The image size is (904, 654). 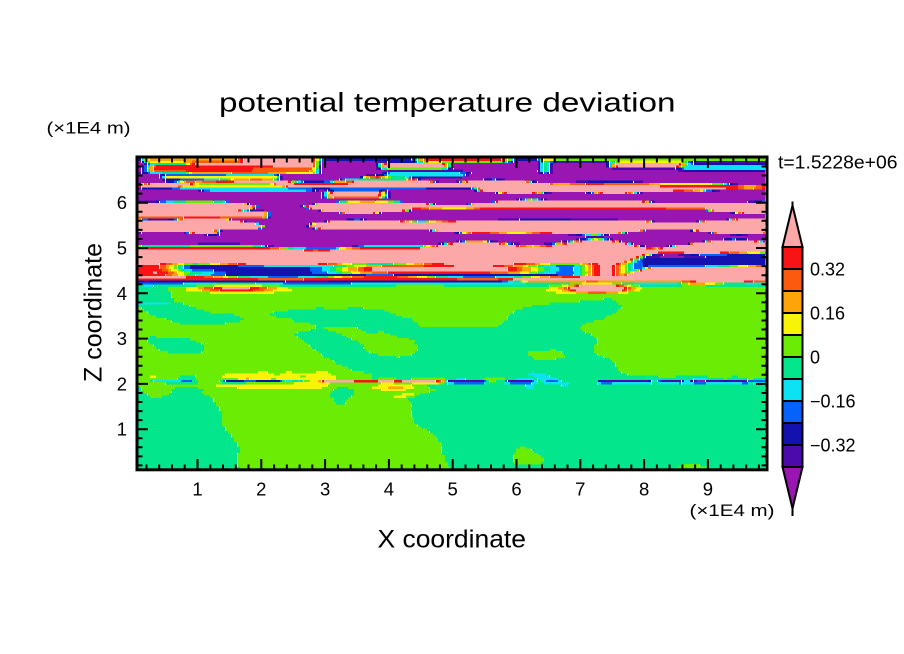 I want to click on svg-text: t=1.5228e+06, so click(x=838, y=163).